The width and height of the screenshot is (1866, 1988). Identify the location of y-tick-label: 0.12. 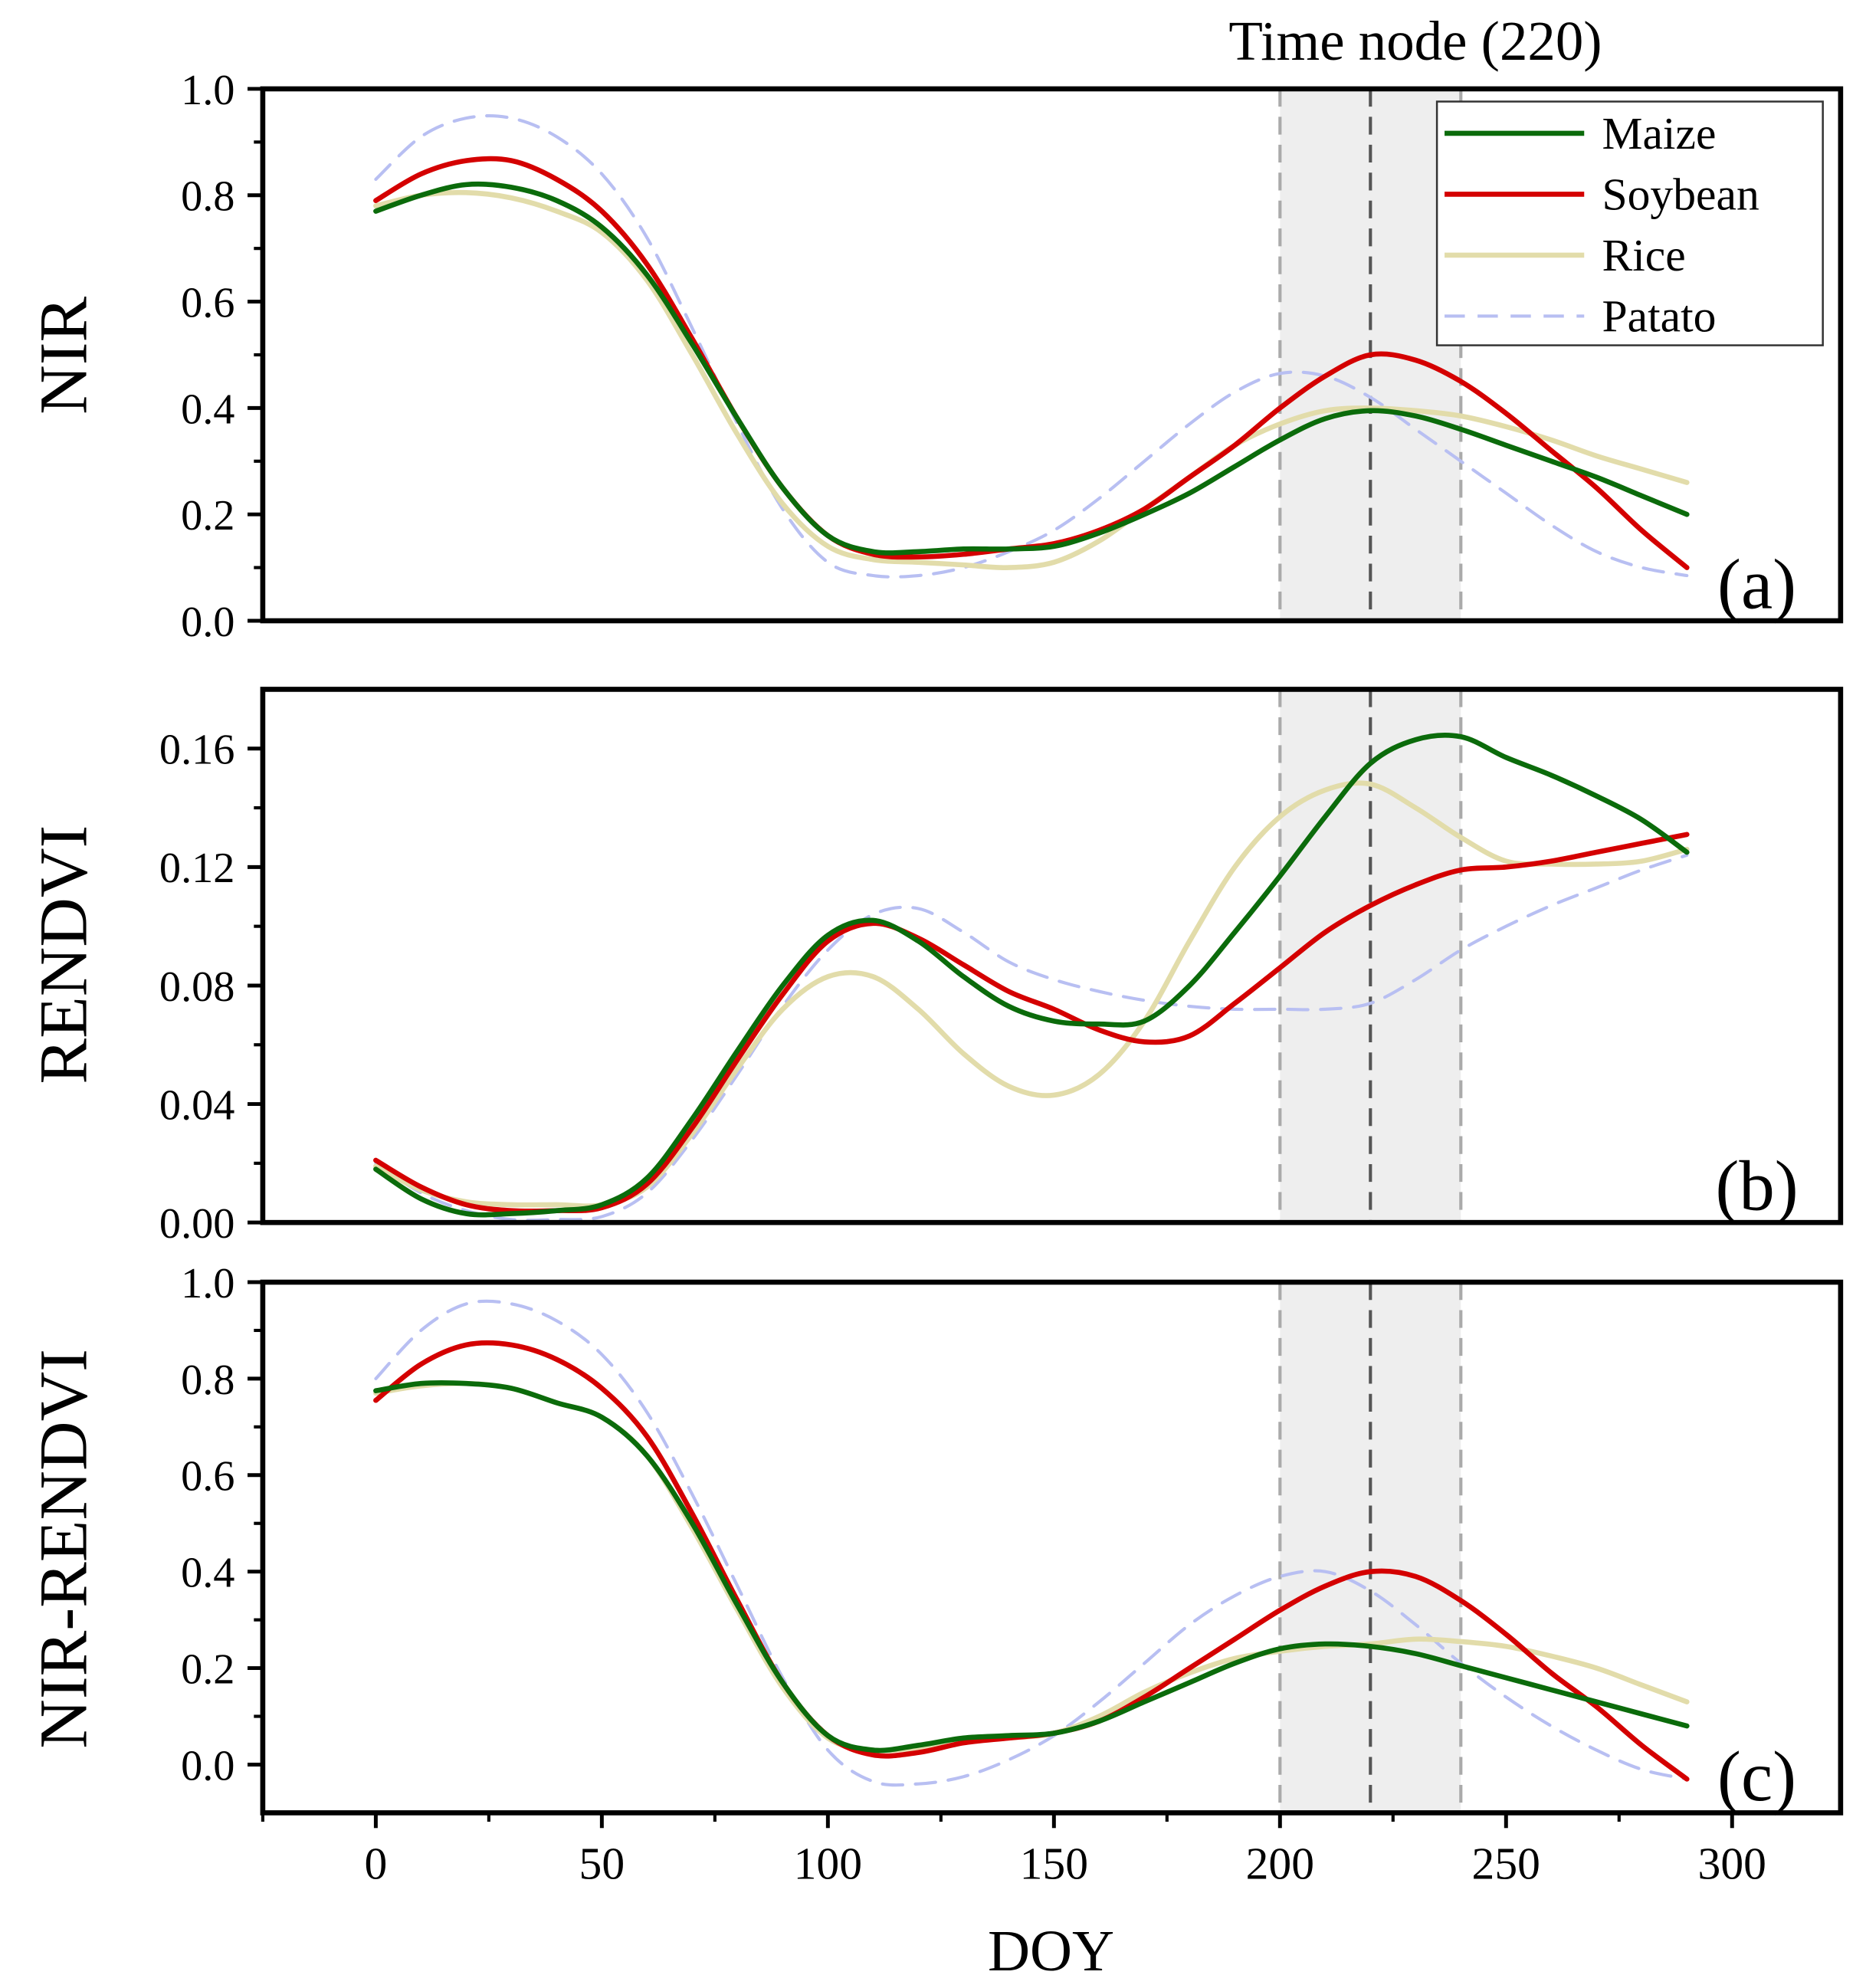
(197, 868).